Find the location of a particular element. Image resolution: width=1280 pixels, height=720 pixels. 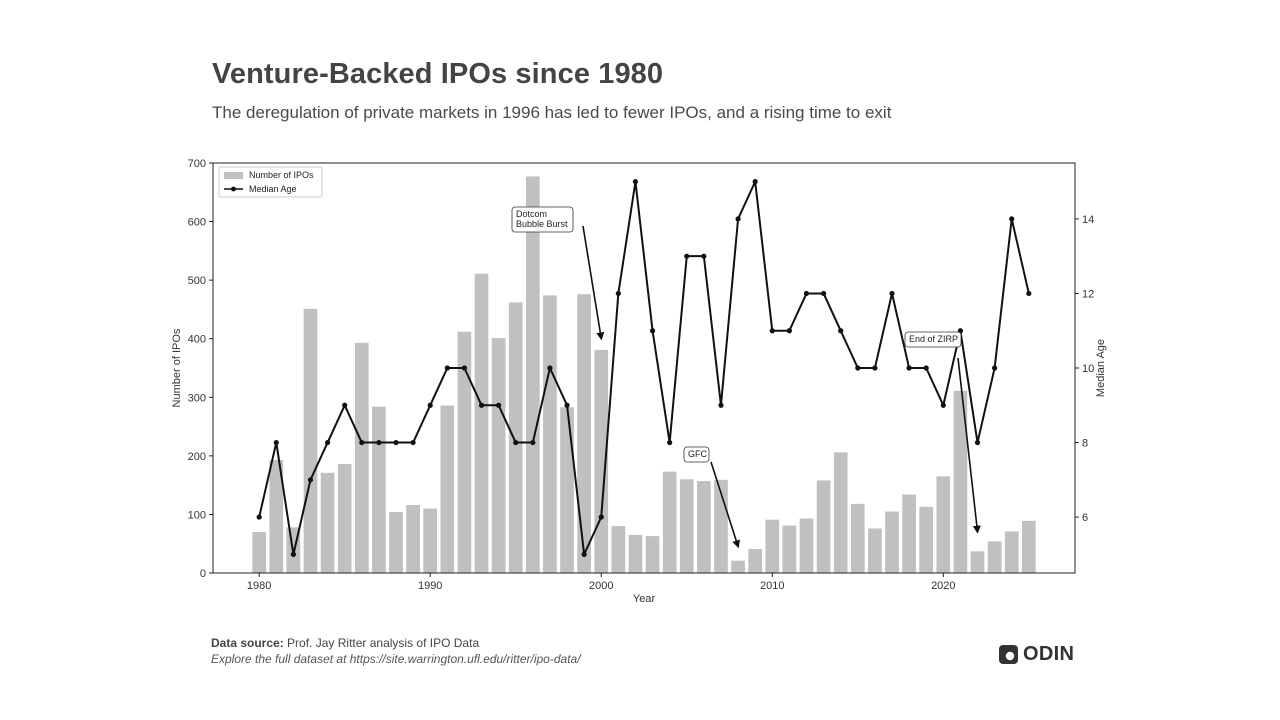

median-age-point-2017 is located at coordinates (892, 293).